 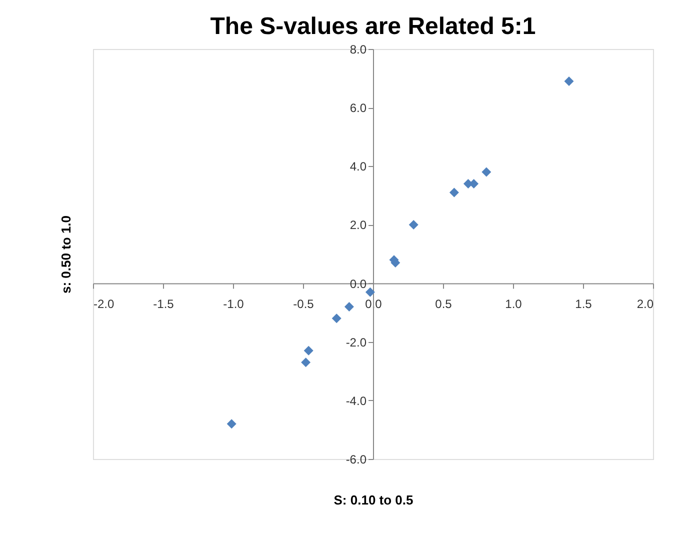 I want to click on y-tick-label: -6.0, so click(x=356, y=459).